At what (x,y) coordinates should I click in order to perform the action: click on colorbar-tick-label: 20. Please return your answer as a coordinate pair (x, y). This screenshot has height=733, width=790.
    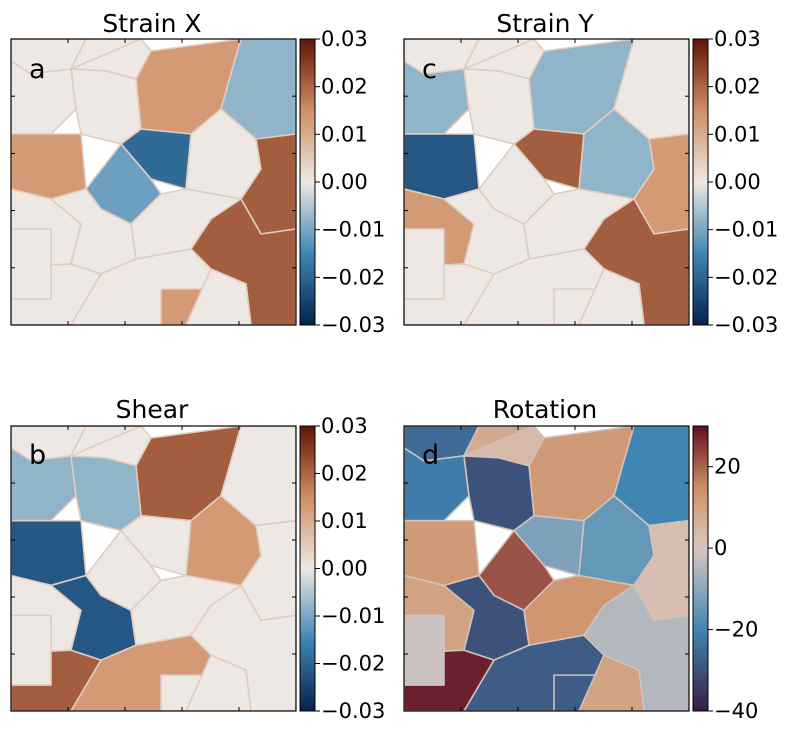
    Looking at the image, I should click on (727, 467).